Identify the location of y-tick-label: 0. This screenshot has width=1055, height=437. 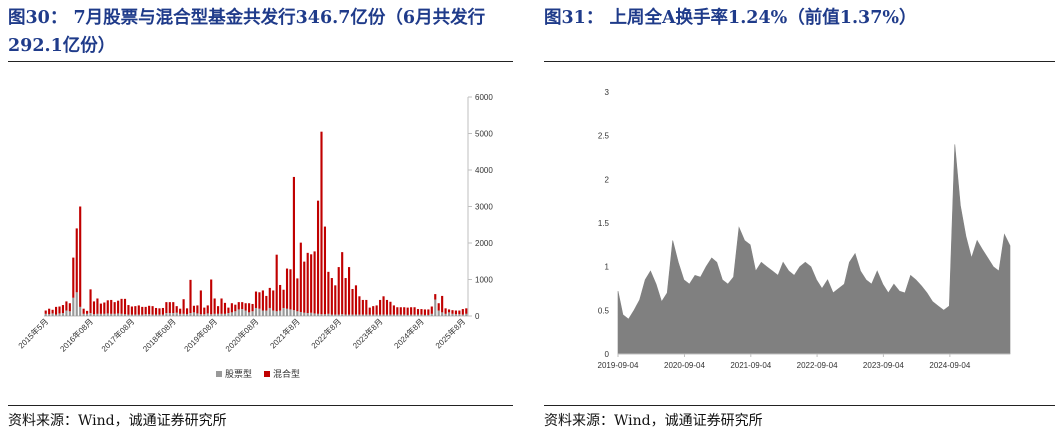
(607, 354).